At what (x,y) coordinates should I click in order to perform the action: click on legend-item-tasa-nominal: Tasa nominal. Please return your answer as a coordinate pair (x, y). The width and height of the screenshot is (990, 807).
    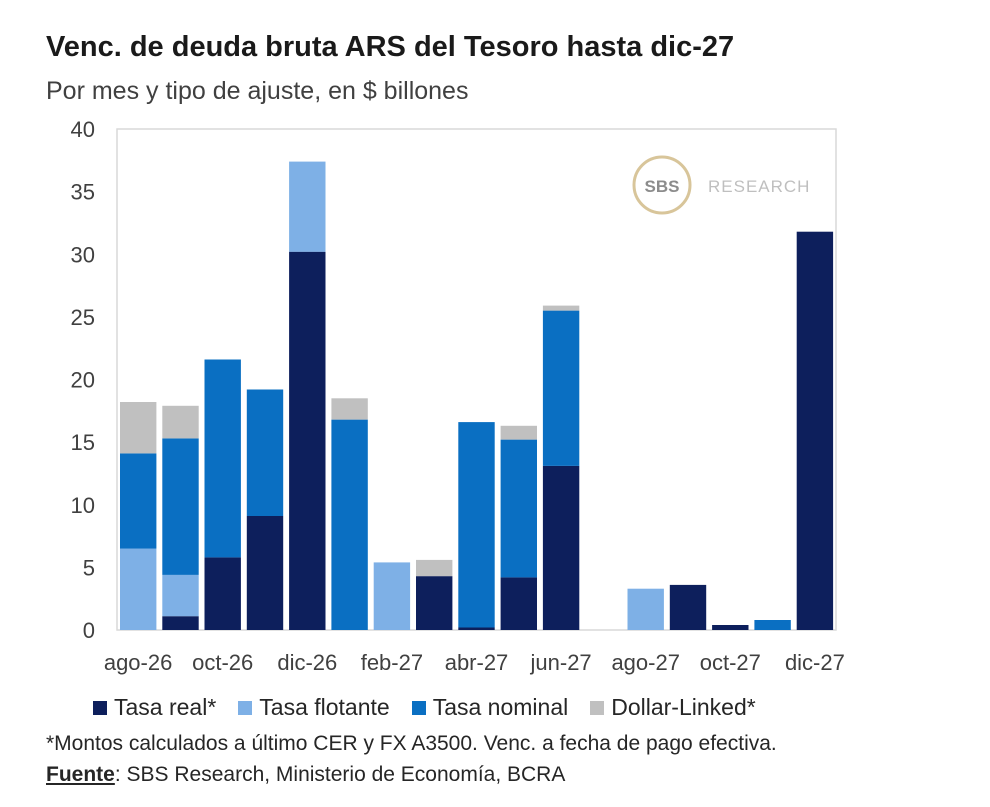
    Looking at the image, I should click on (490, 707).